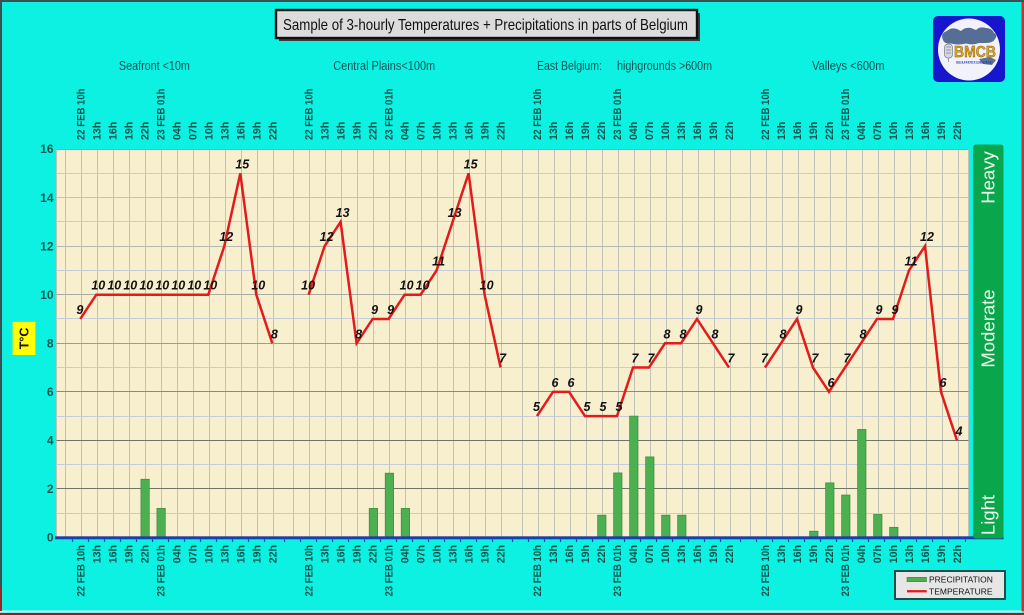 This screenshot has width=1024, height=615. I want to click on svg-text: BELGIUM METEO CLUB BELGIQUE, so click(974, 63).